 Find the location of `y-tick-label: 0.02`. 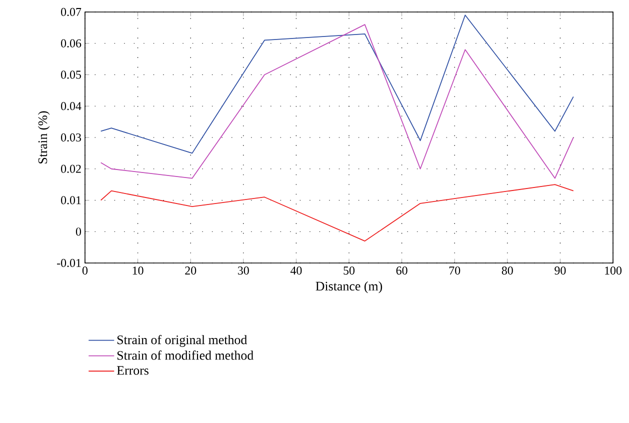

y-tick-label: 0.02 is located at coordinates (71, 168).